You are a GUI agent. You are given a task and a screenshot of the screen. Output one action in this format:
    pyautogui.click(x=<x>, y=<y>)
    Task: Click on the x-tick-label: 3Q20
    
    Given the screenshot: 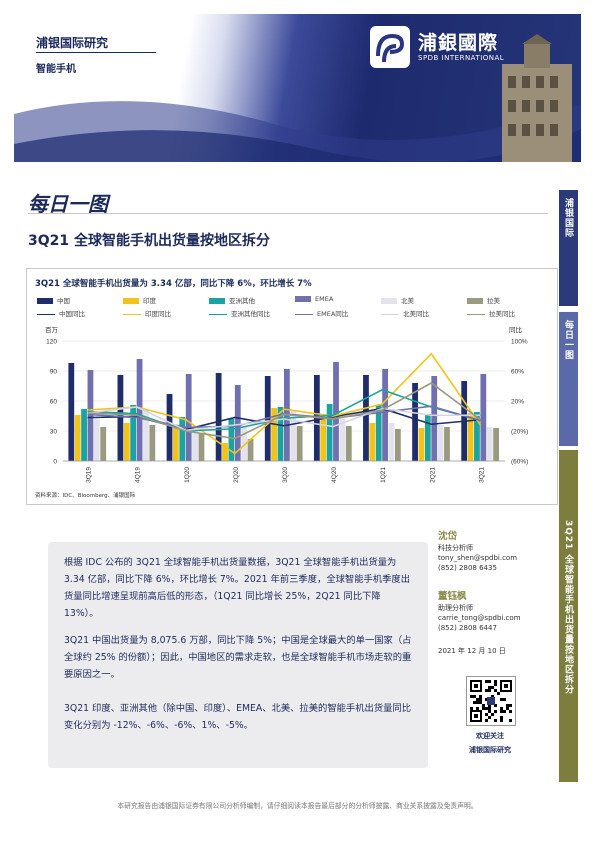 What is the action you would take?
    pyautogui.click(x=285, y=475)
    